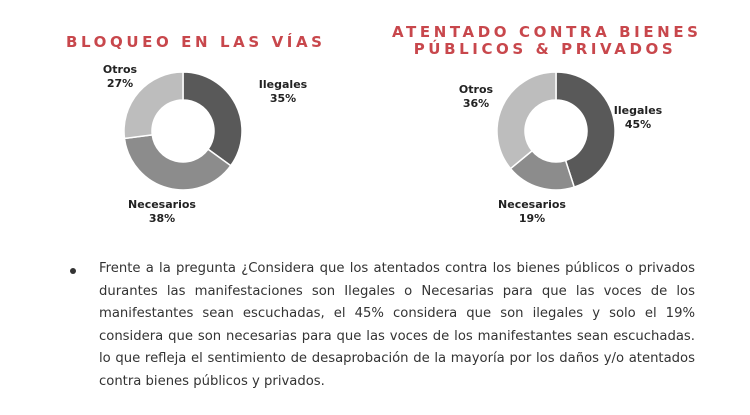 The image size is (750, 415). What do you see at coordinates (638, 110) in the screenshot?
I see `atentado-label-ilegales-name: Ilegales` at bounding box center [638, 110].